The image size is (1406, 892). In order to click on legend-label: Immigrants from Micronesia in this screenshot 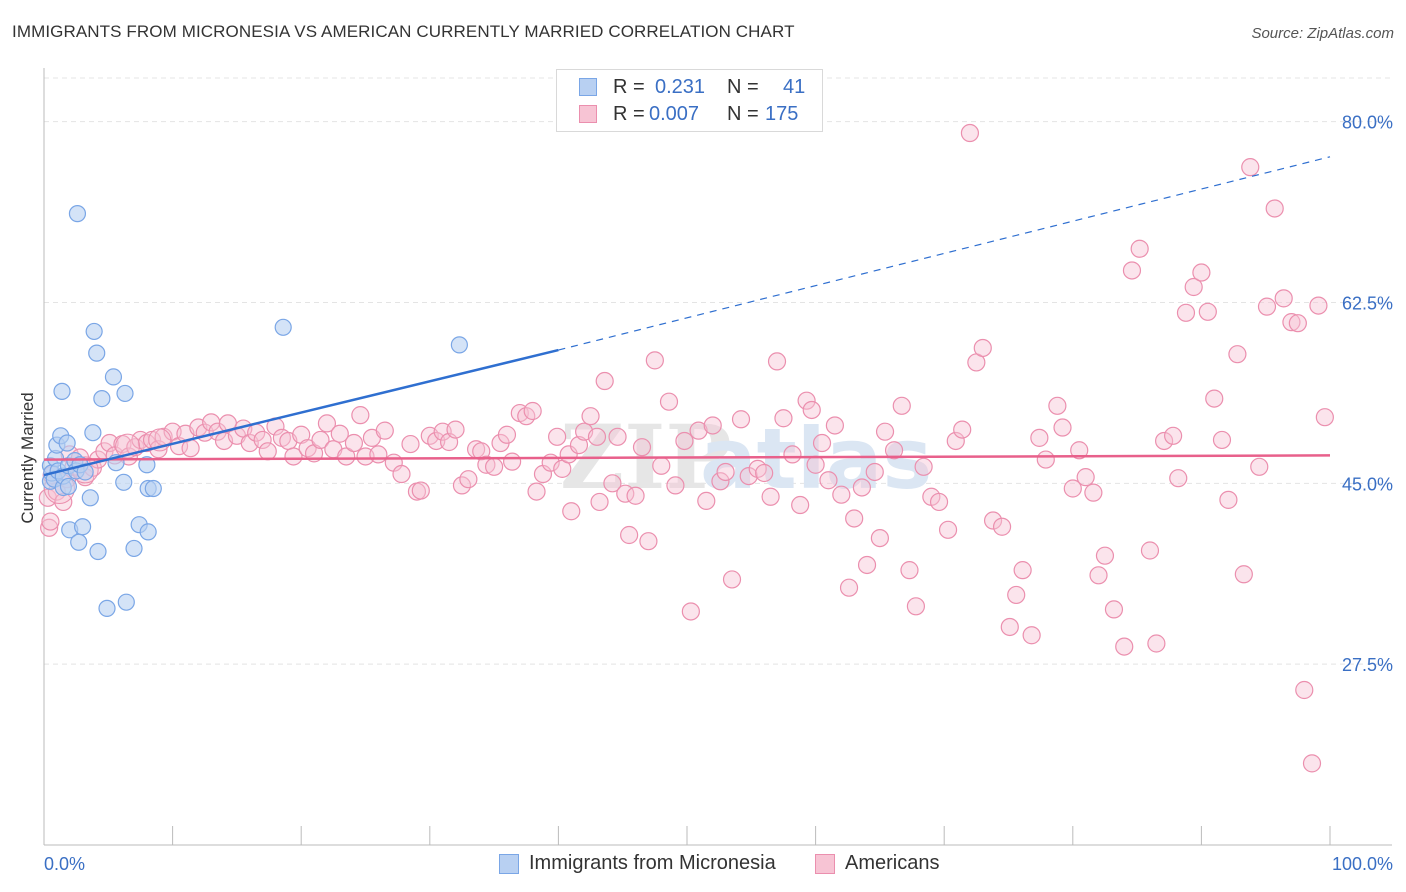, I will do `click(652, 863)`.